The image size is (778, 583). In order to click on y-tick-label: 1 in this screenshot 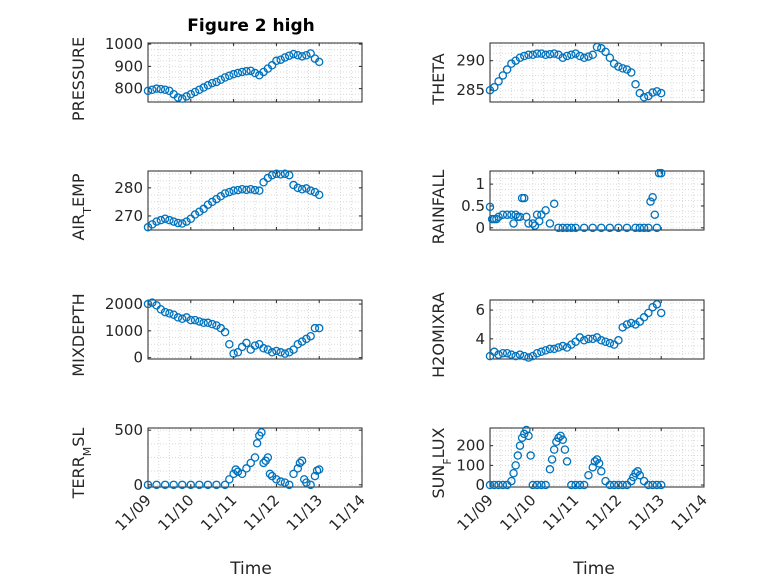, I will do `click(480, 184)`.